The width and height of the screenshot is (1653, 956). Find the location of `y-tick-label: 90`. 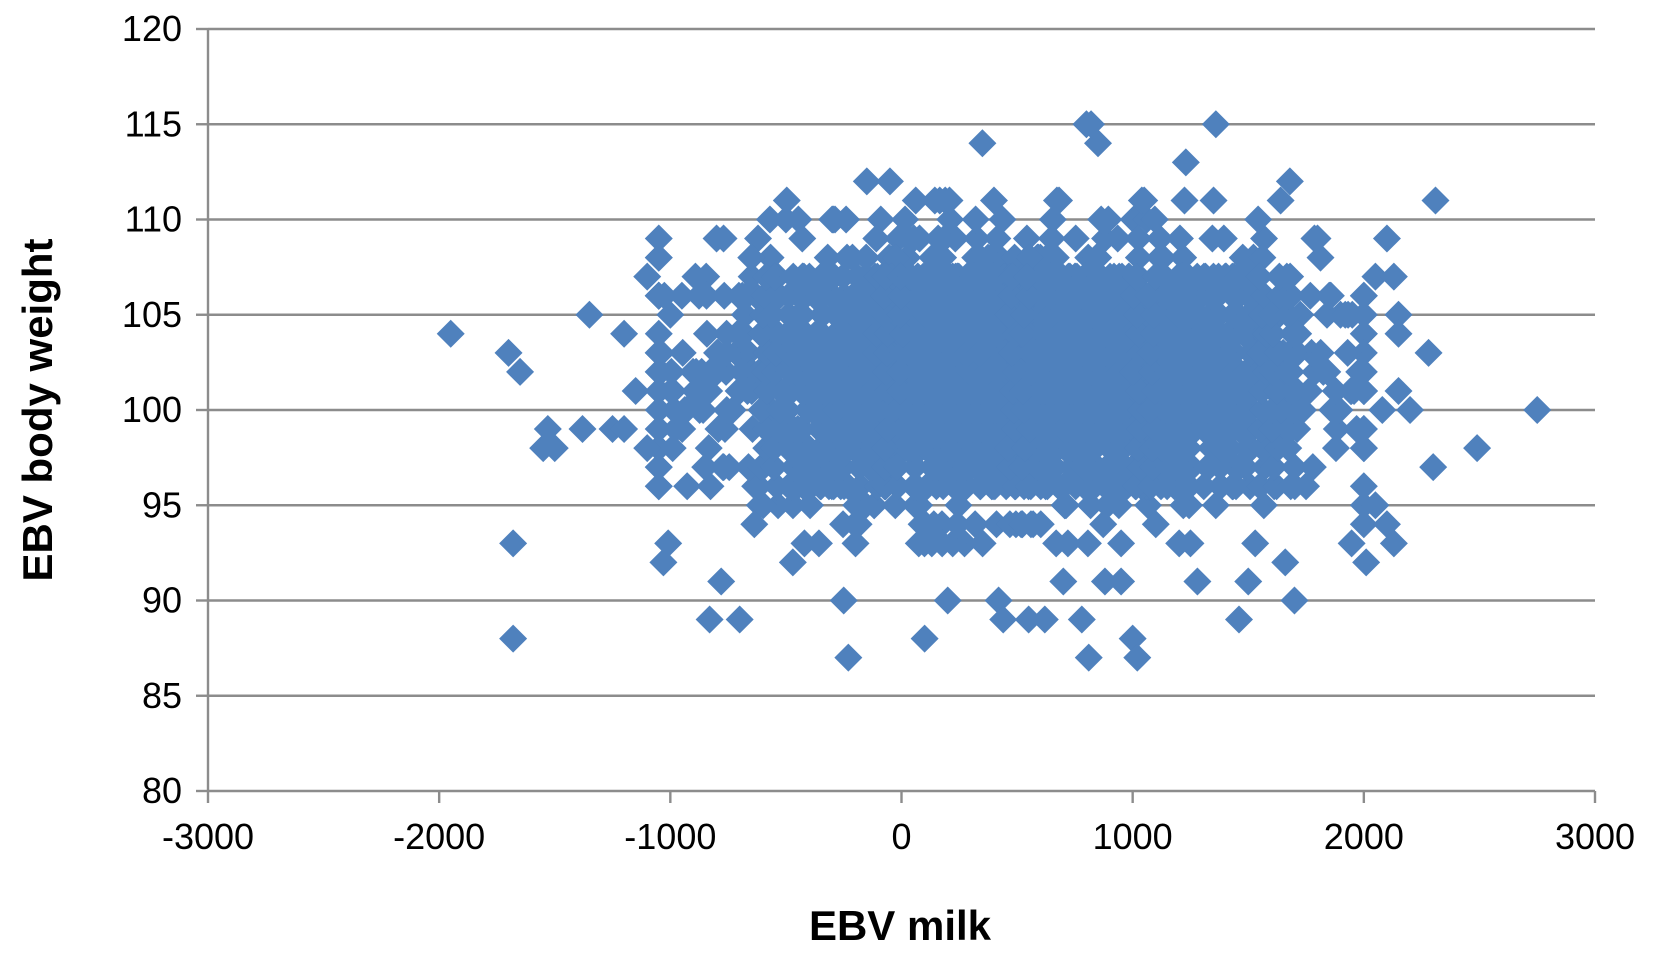

y-tick-label: 90 is located at coordinates (162, 600).